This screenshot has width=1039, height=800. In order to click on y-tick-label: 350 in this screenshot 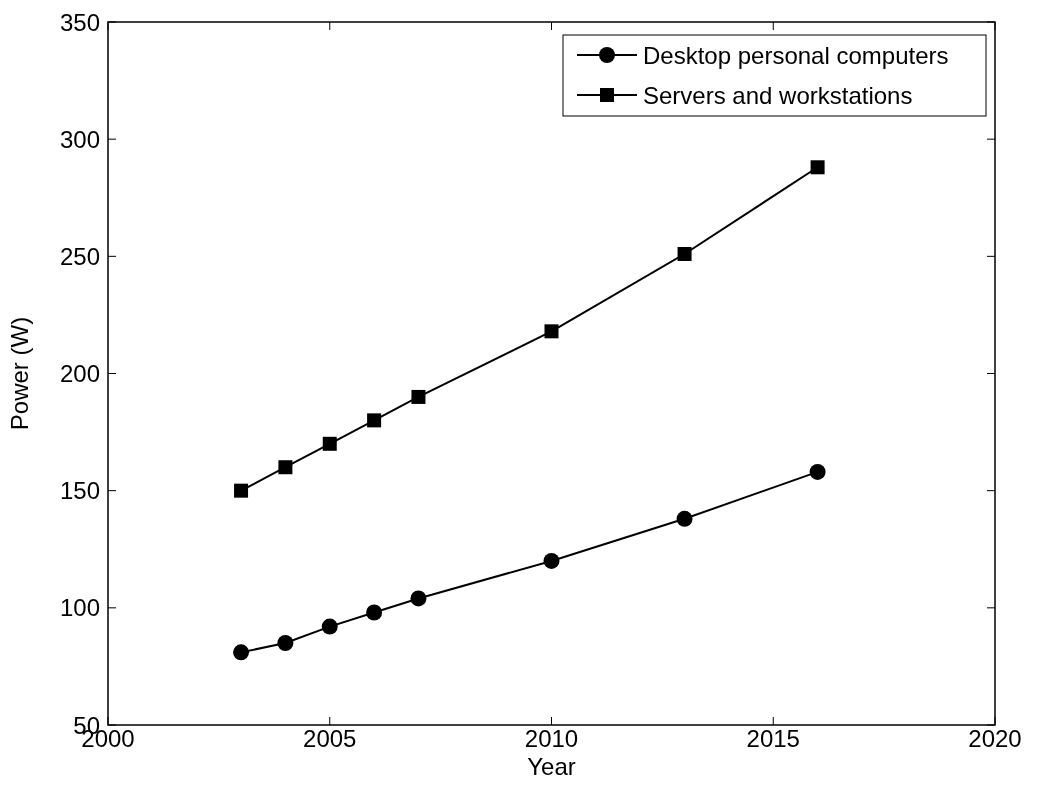, I will do `click(79, 22)`.